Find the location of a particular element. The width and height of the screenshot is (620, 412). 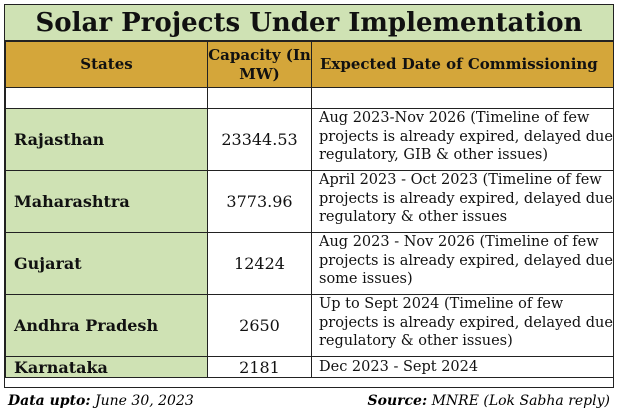

header-states: States is located at coordinates (106, 64).